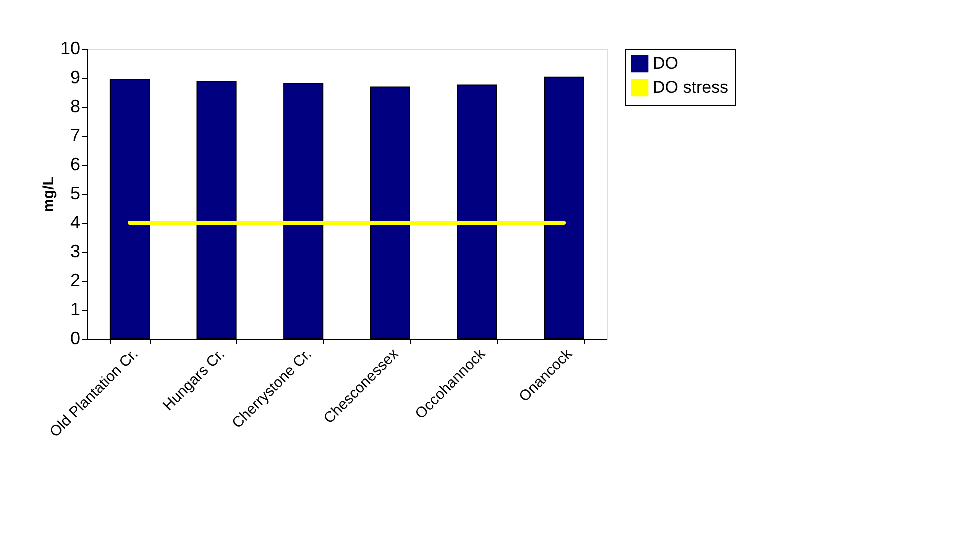 The image size is (960, 555). I want to click on y-tick-label: 0, so click(75, 338).